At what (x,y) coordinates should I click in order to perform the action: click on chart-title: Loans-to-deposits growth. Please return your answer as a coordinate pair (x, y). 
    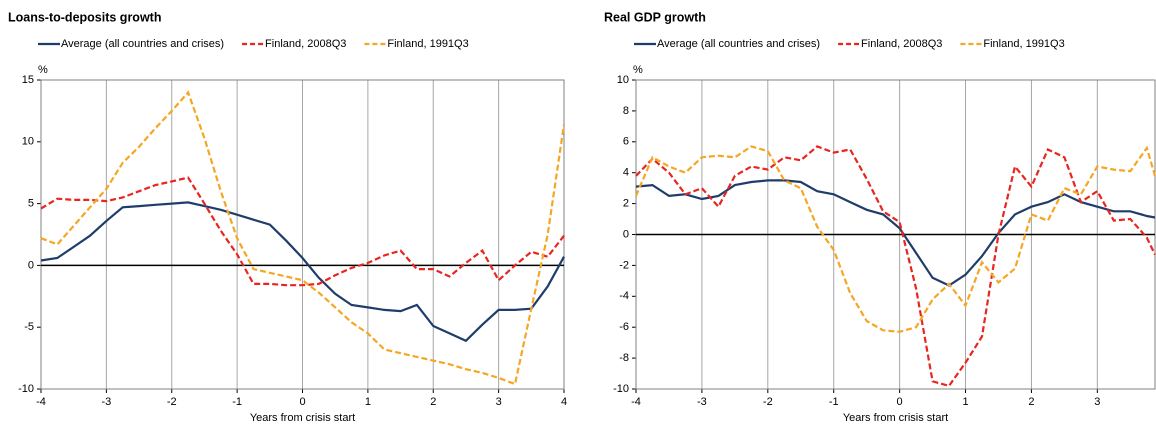
    Looking at the image, I should click on (84, 17).